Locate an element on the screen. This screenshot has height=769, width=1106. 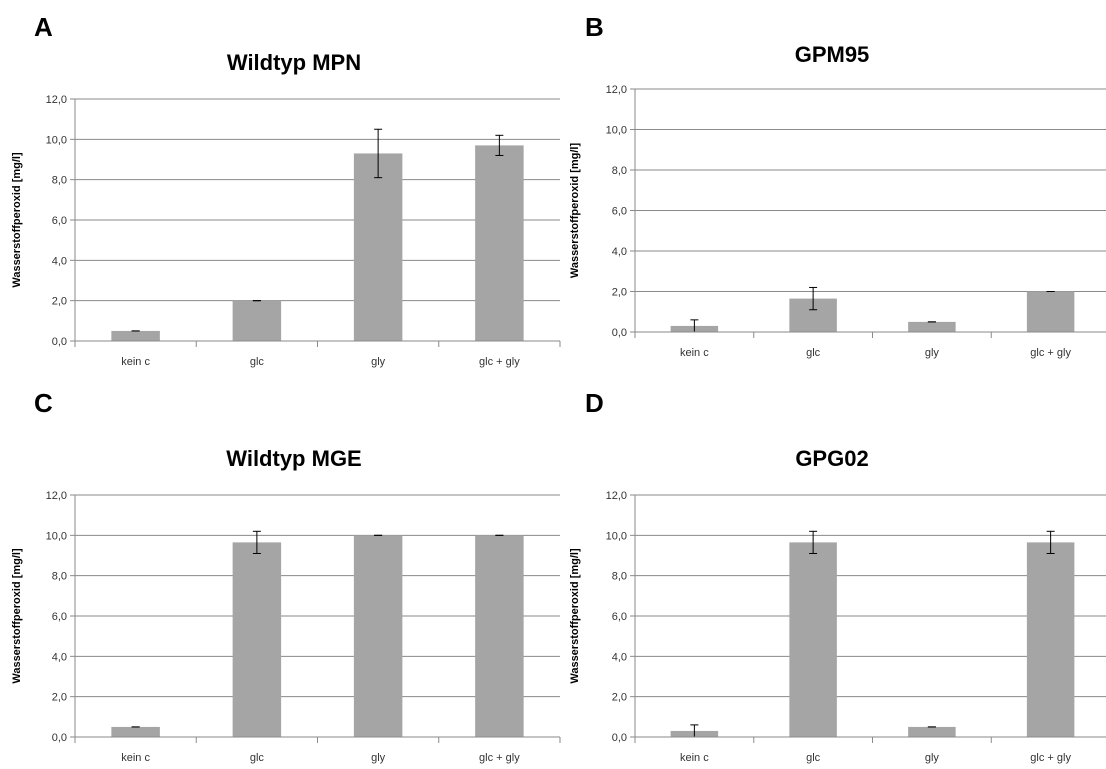
panel-letter: B is located at coordinates (594, 27).